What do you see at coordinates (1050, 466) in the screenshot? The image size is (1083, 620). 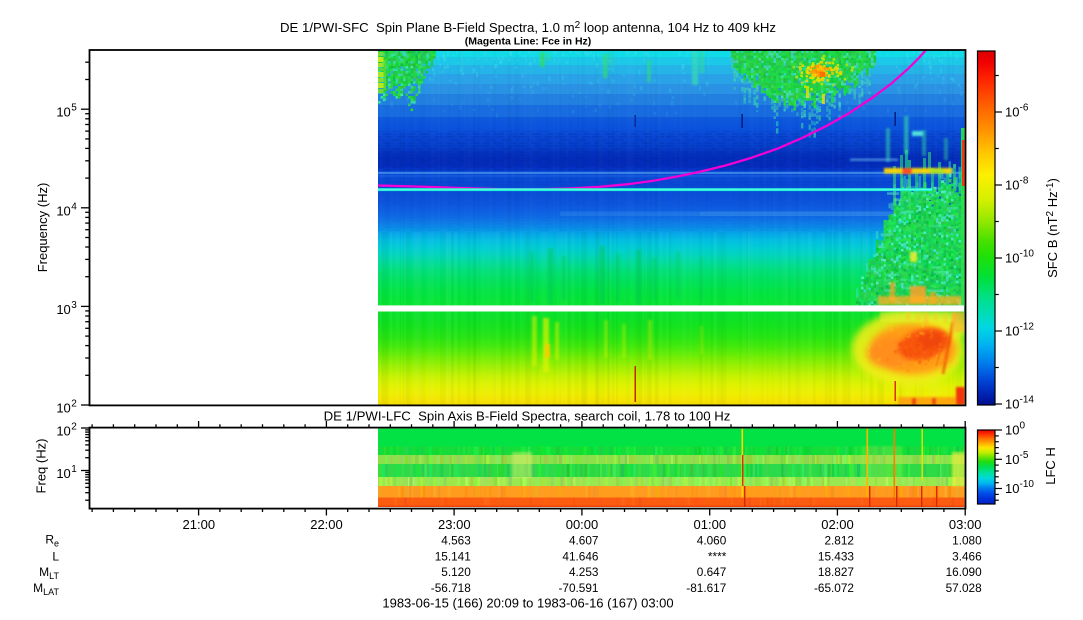 I see `svg-text: LFC H` at bounding box center [1050, 466].